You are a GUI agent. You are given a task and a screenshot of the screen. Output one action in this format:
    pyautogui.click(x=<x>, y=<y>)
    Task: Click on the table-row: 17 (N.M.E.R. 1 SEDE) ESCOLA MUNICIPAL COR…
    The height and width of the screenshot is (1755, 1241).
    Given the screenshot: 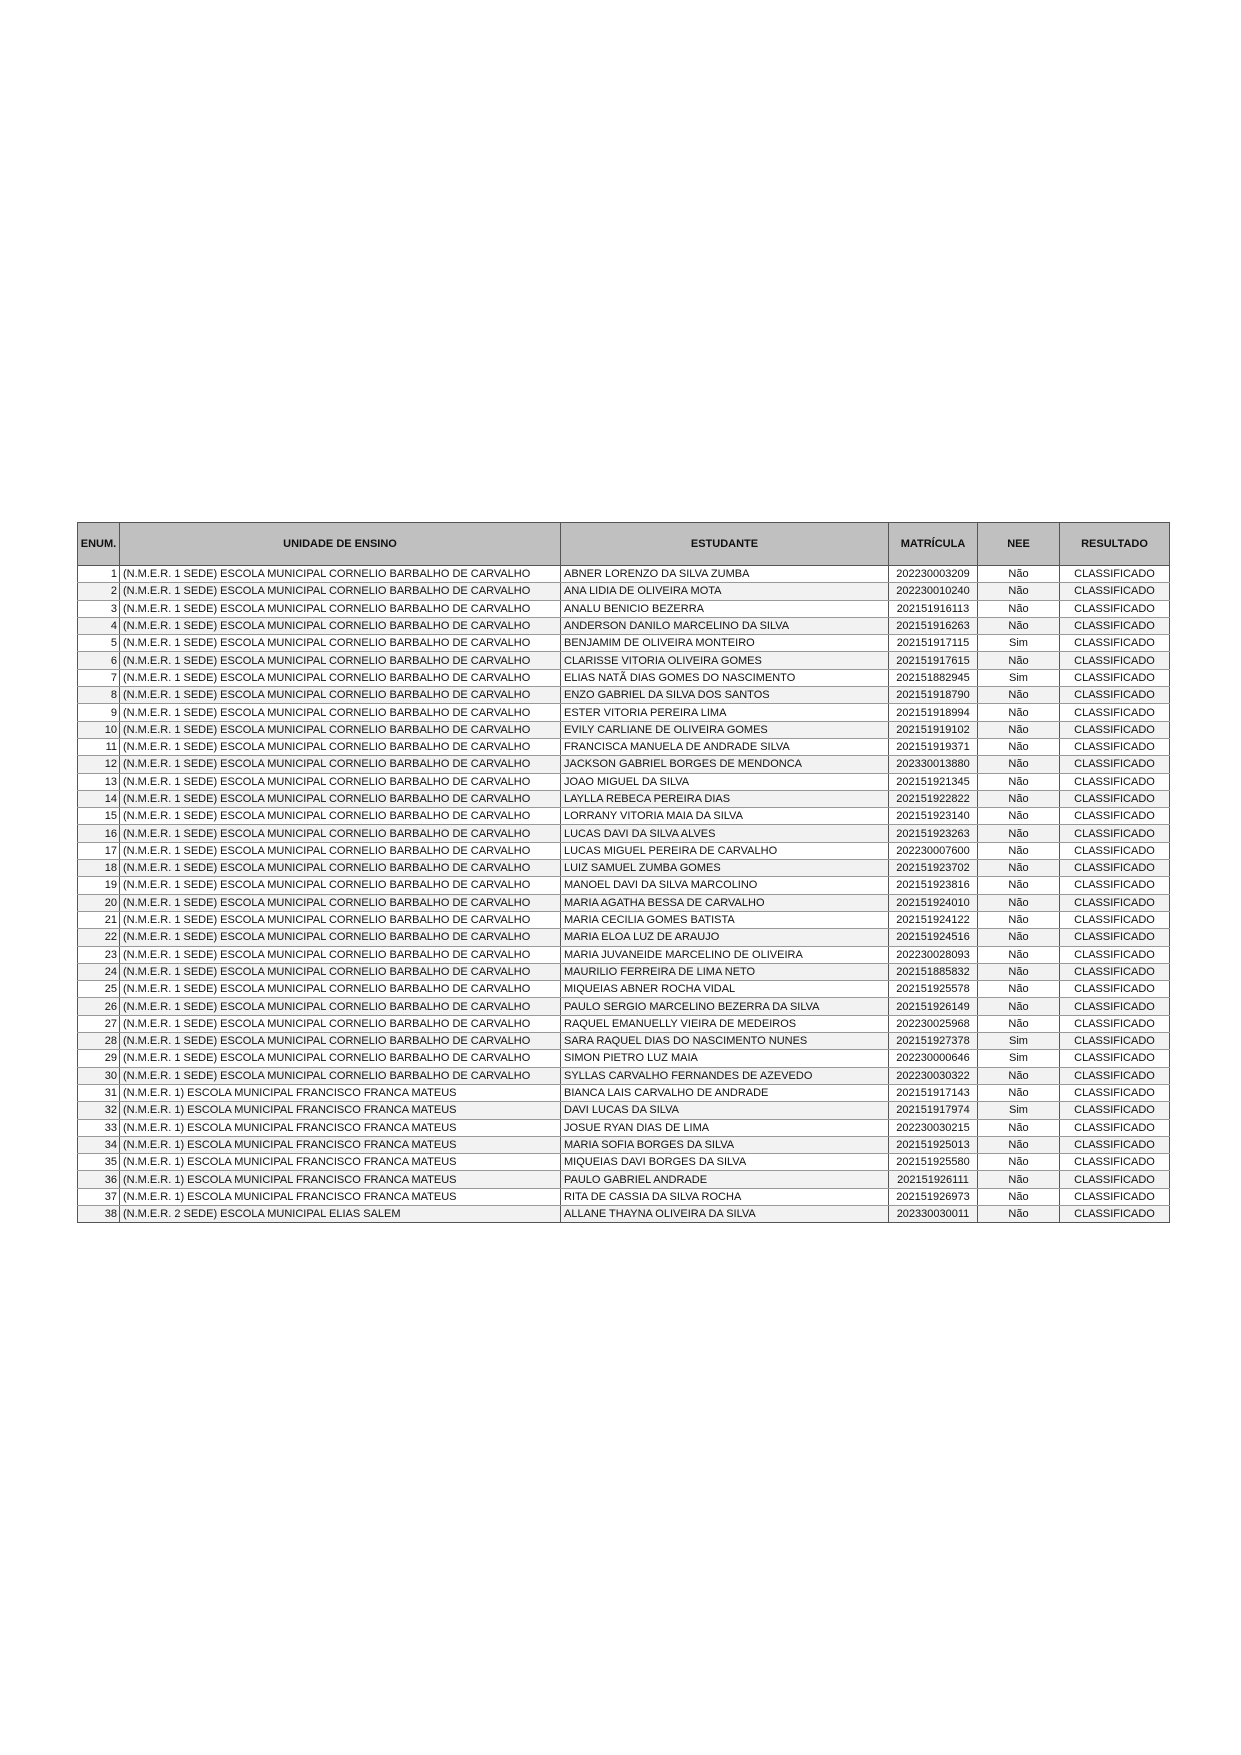 What is the action you would take?
    pyautogui.click(x=623, y=851)
    